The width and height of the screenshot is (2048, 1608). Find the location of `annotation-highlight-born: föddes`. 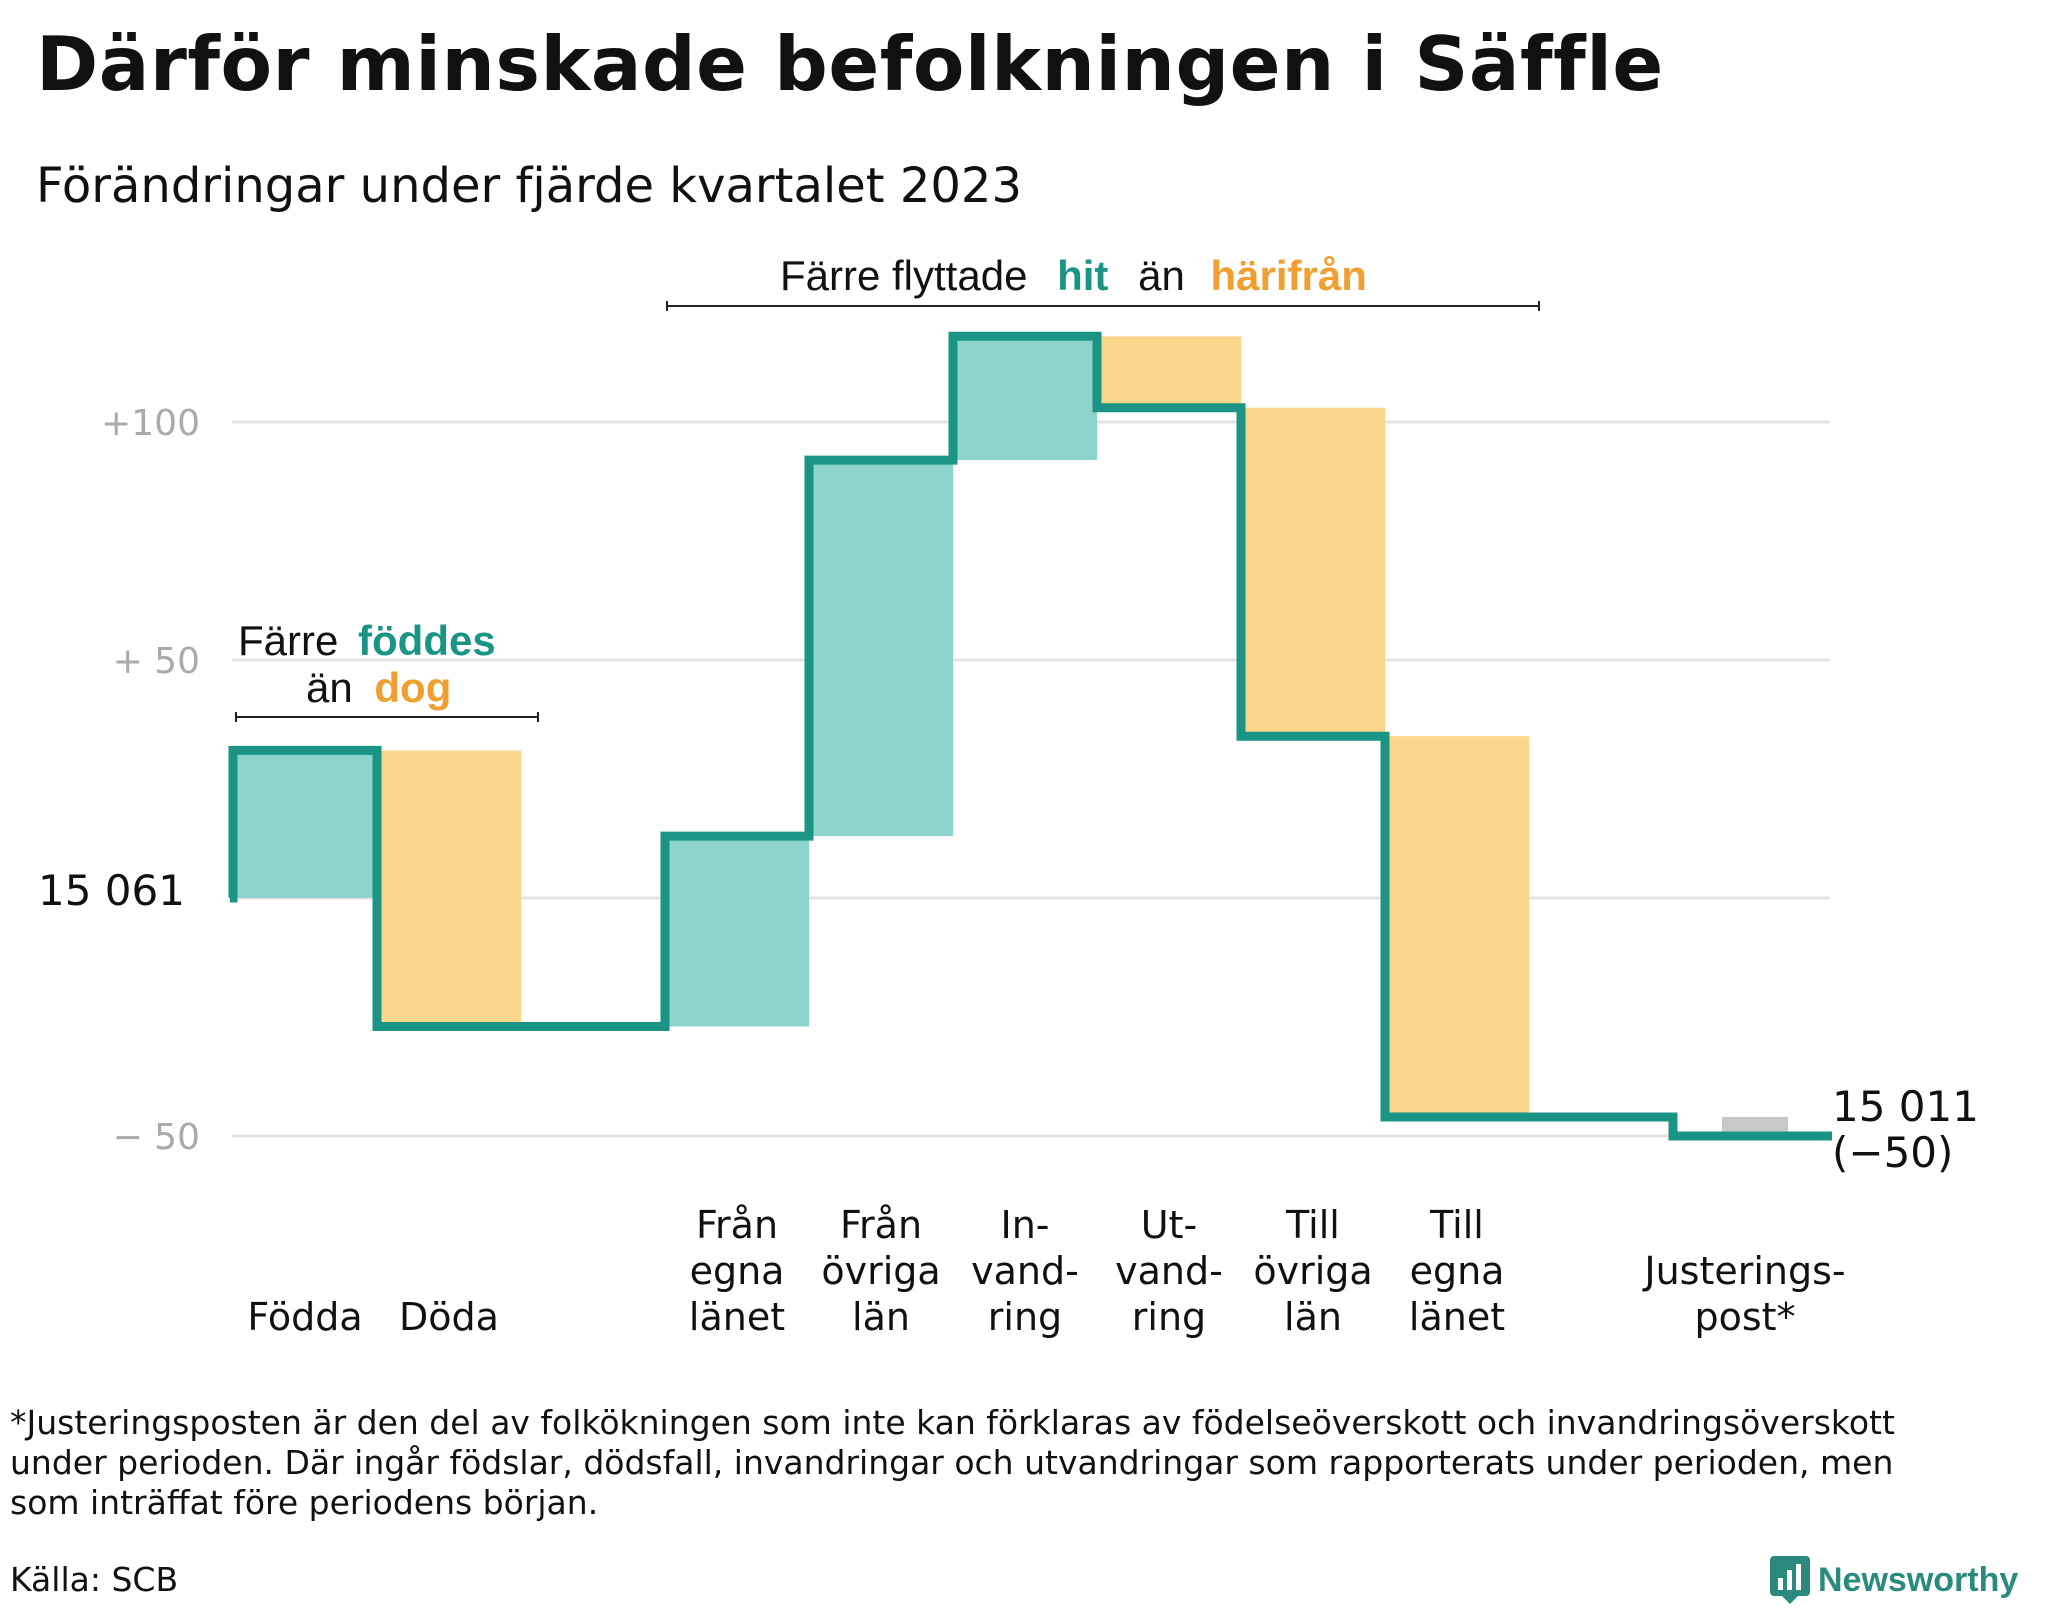

annotation-highlight-born: föddes is located at coordinates (427, 640).